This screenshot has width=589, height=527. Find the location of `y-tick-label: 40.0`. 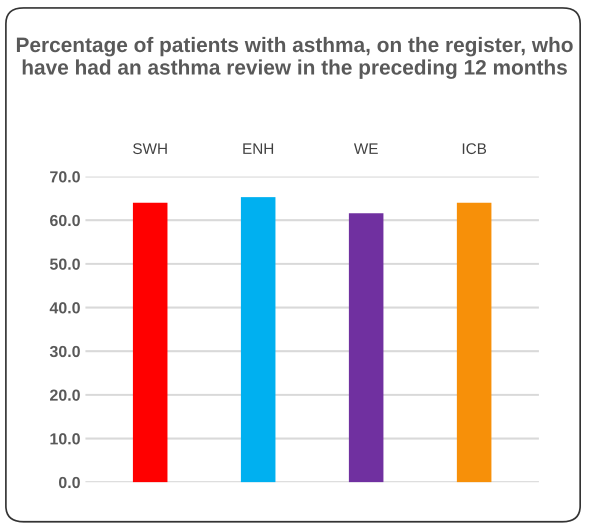

y-tick-label: 40.0 is located at coordinates (65, 308).